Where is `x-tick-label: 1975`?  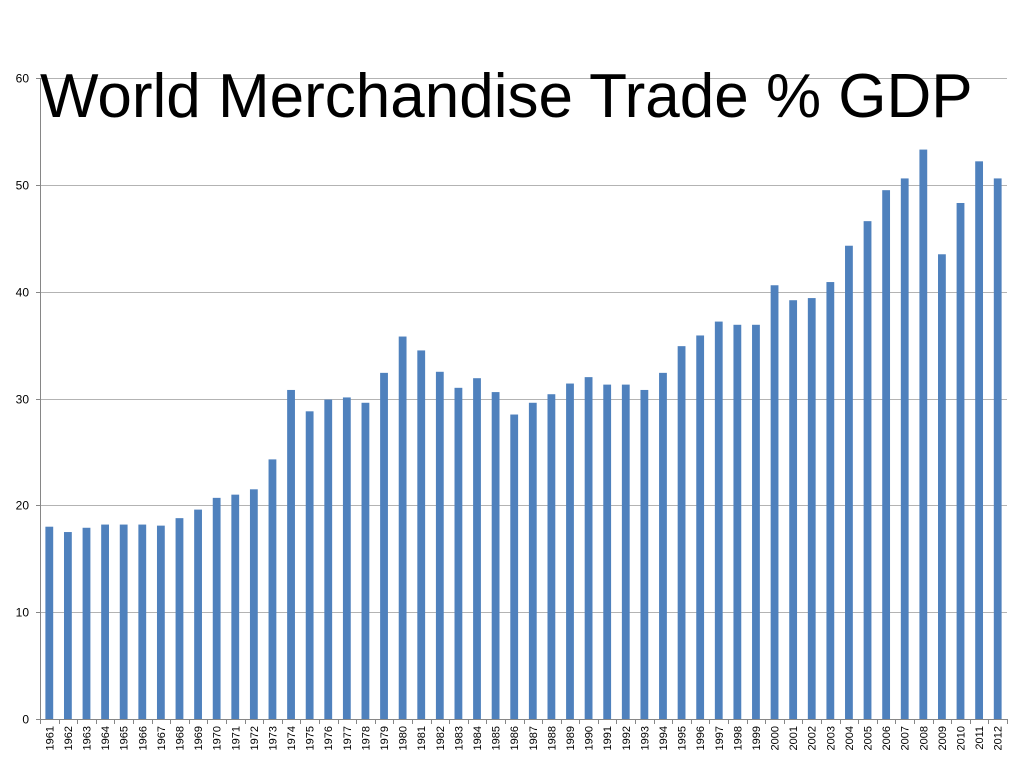
x-tick-label: 1975 is located at coordinates (311, 738).